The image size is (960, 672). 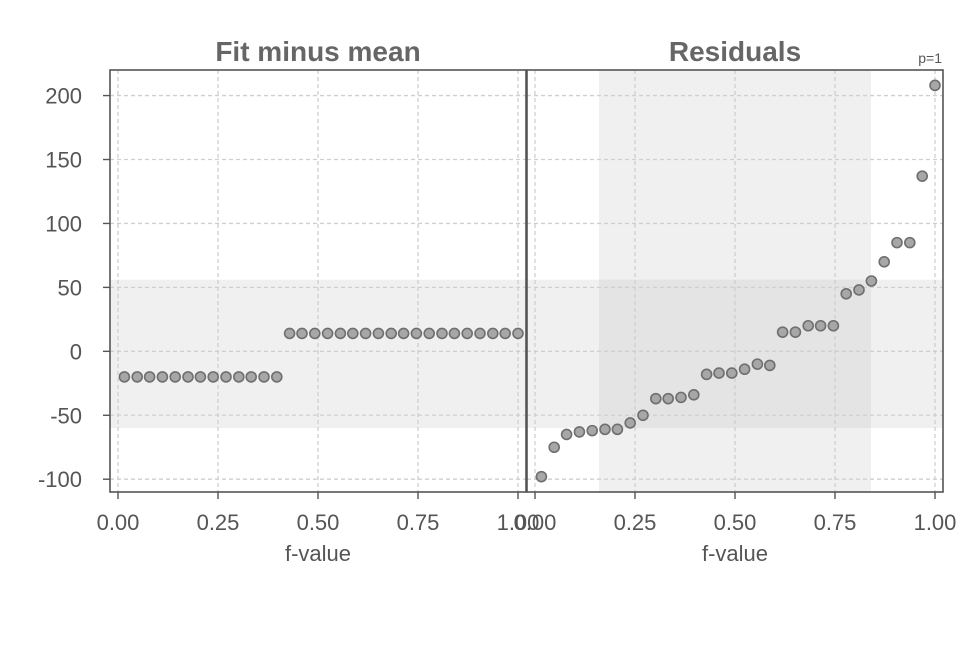 What do you see at coordinates (60, 479) in the screenshot?
I see `y-tick-label: -100` at bounding box center [60, 479].